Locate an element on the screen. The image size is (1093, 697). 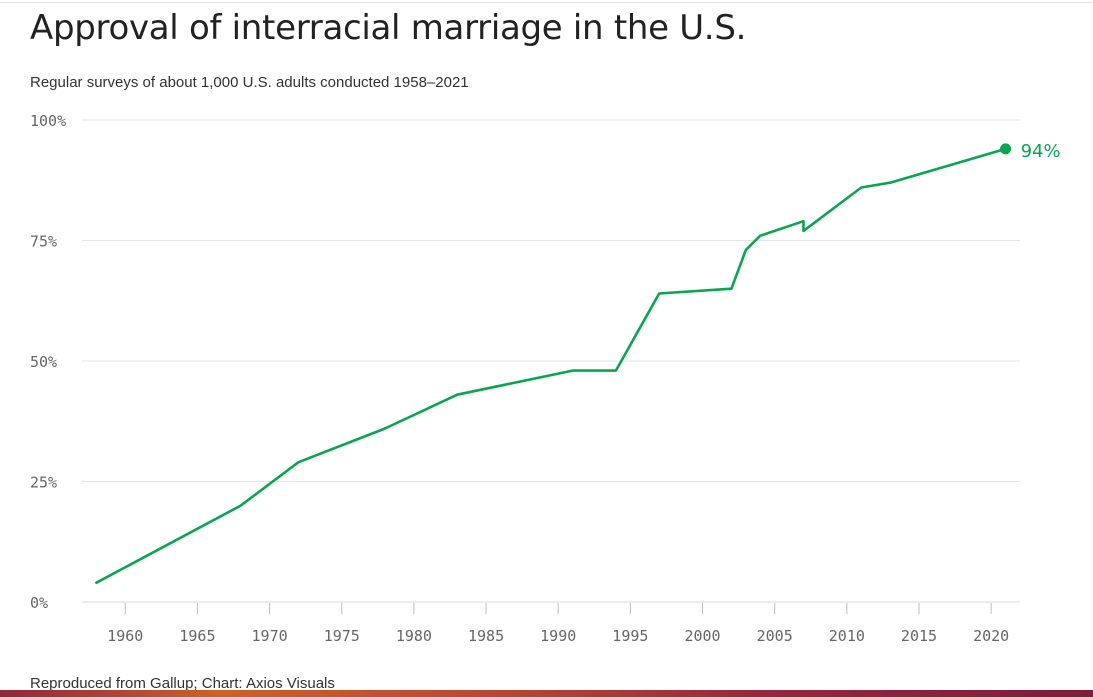
y-tick-label: 75% is located at coordinates (43, 242).